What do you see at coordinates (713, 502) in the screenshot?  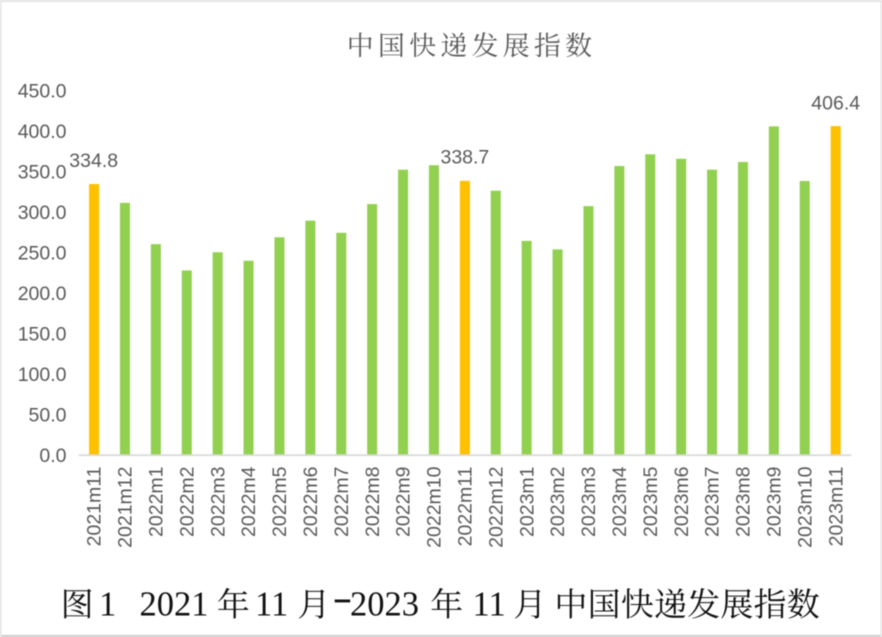 I see `svg-text: 2023m7` at bounding box center [713, 502].